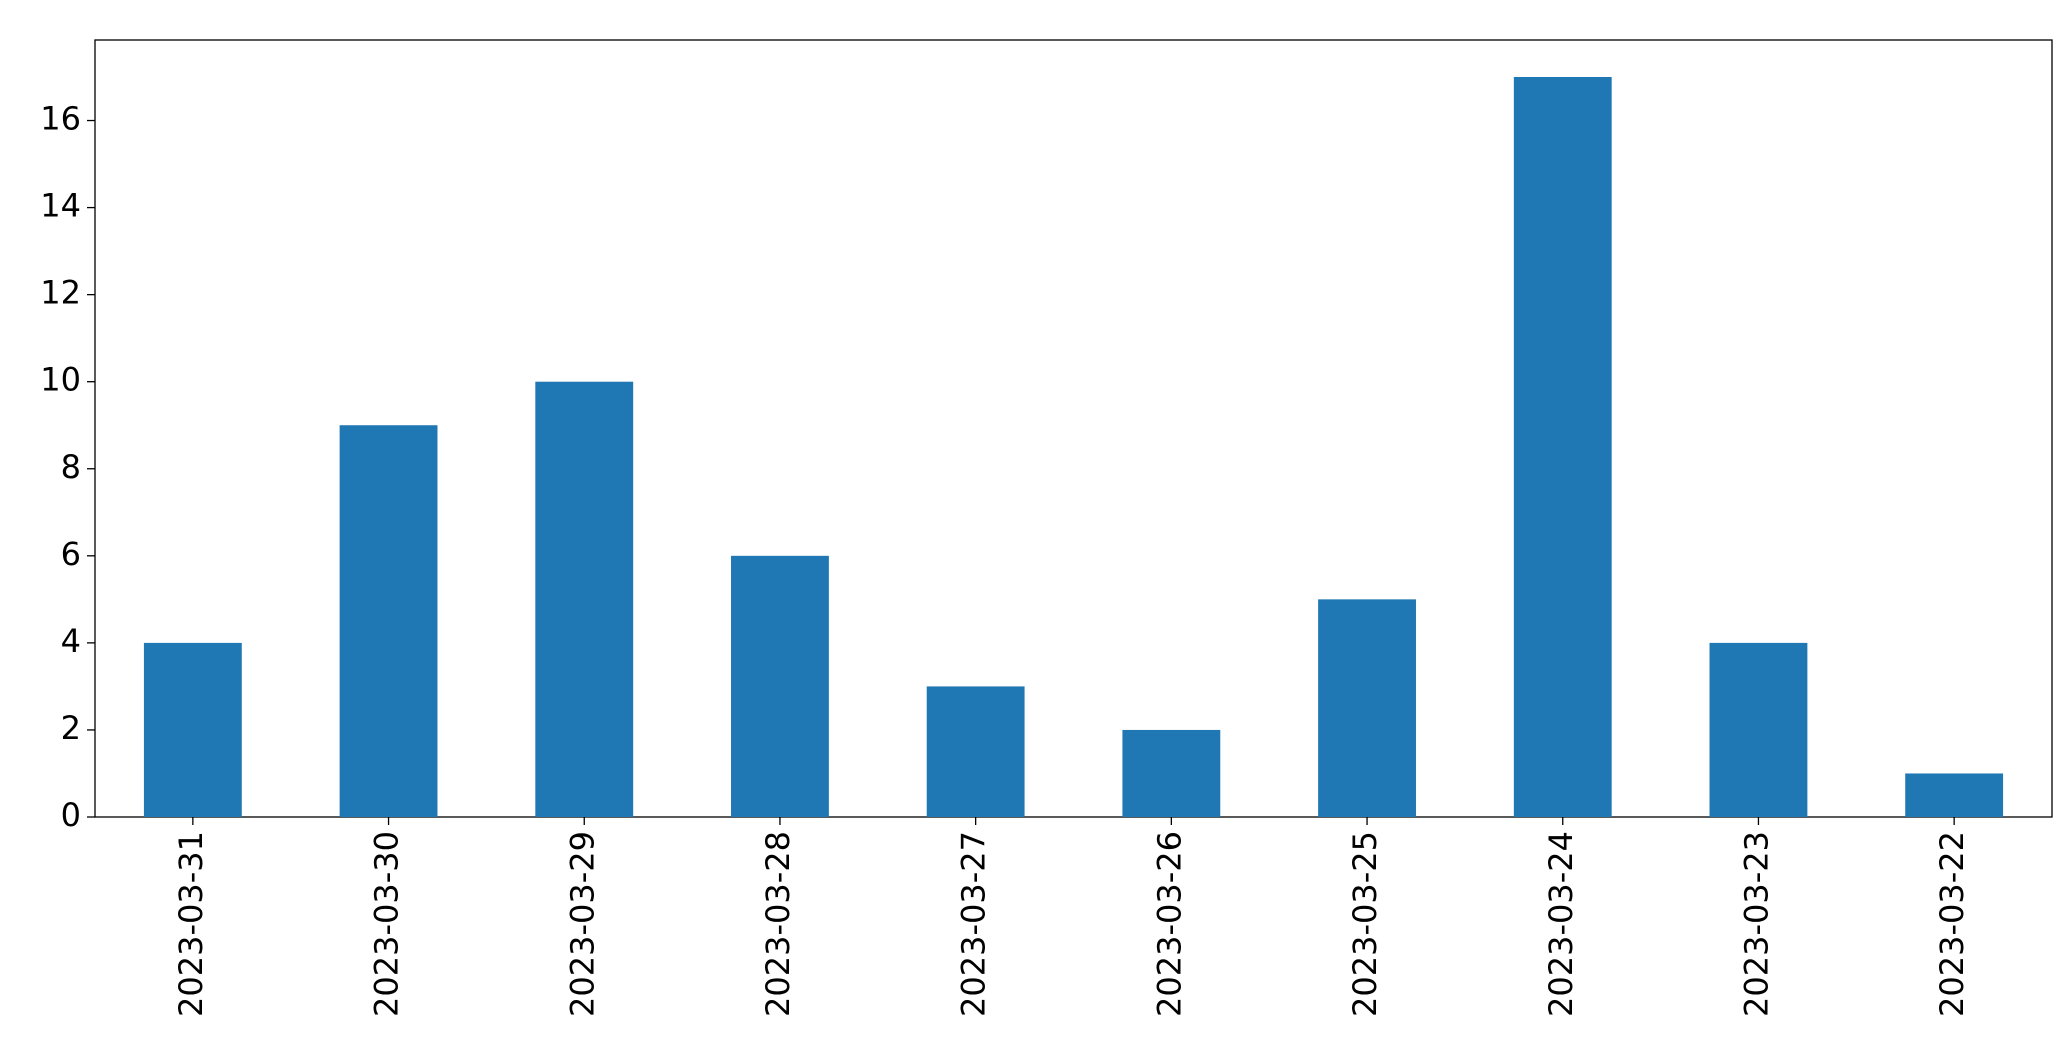 The width and height of the screenshot is (2071, 1061). Describe the element at coordinates (1169, 924) in the screenshot. I see `x-tick-label: 2023-03-26` at that location.